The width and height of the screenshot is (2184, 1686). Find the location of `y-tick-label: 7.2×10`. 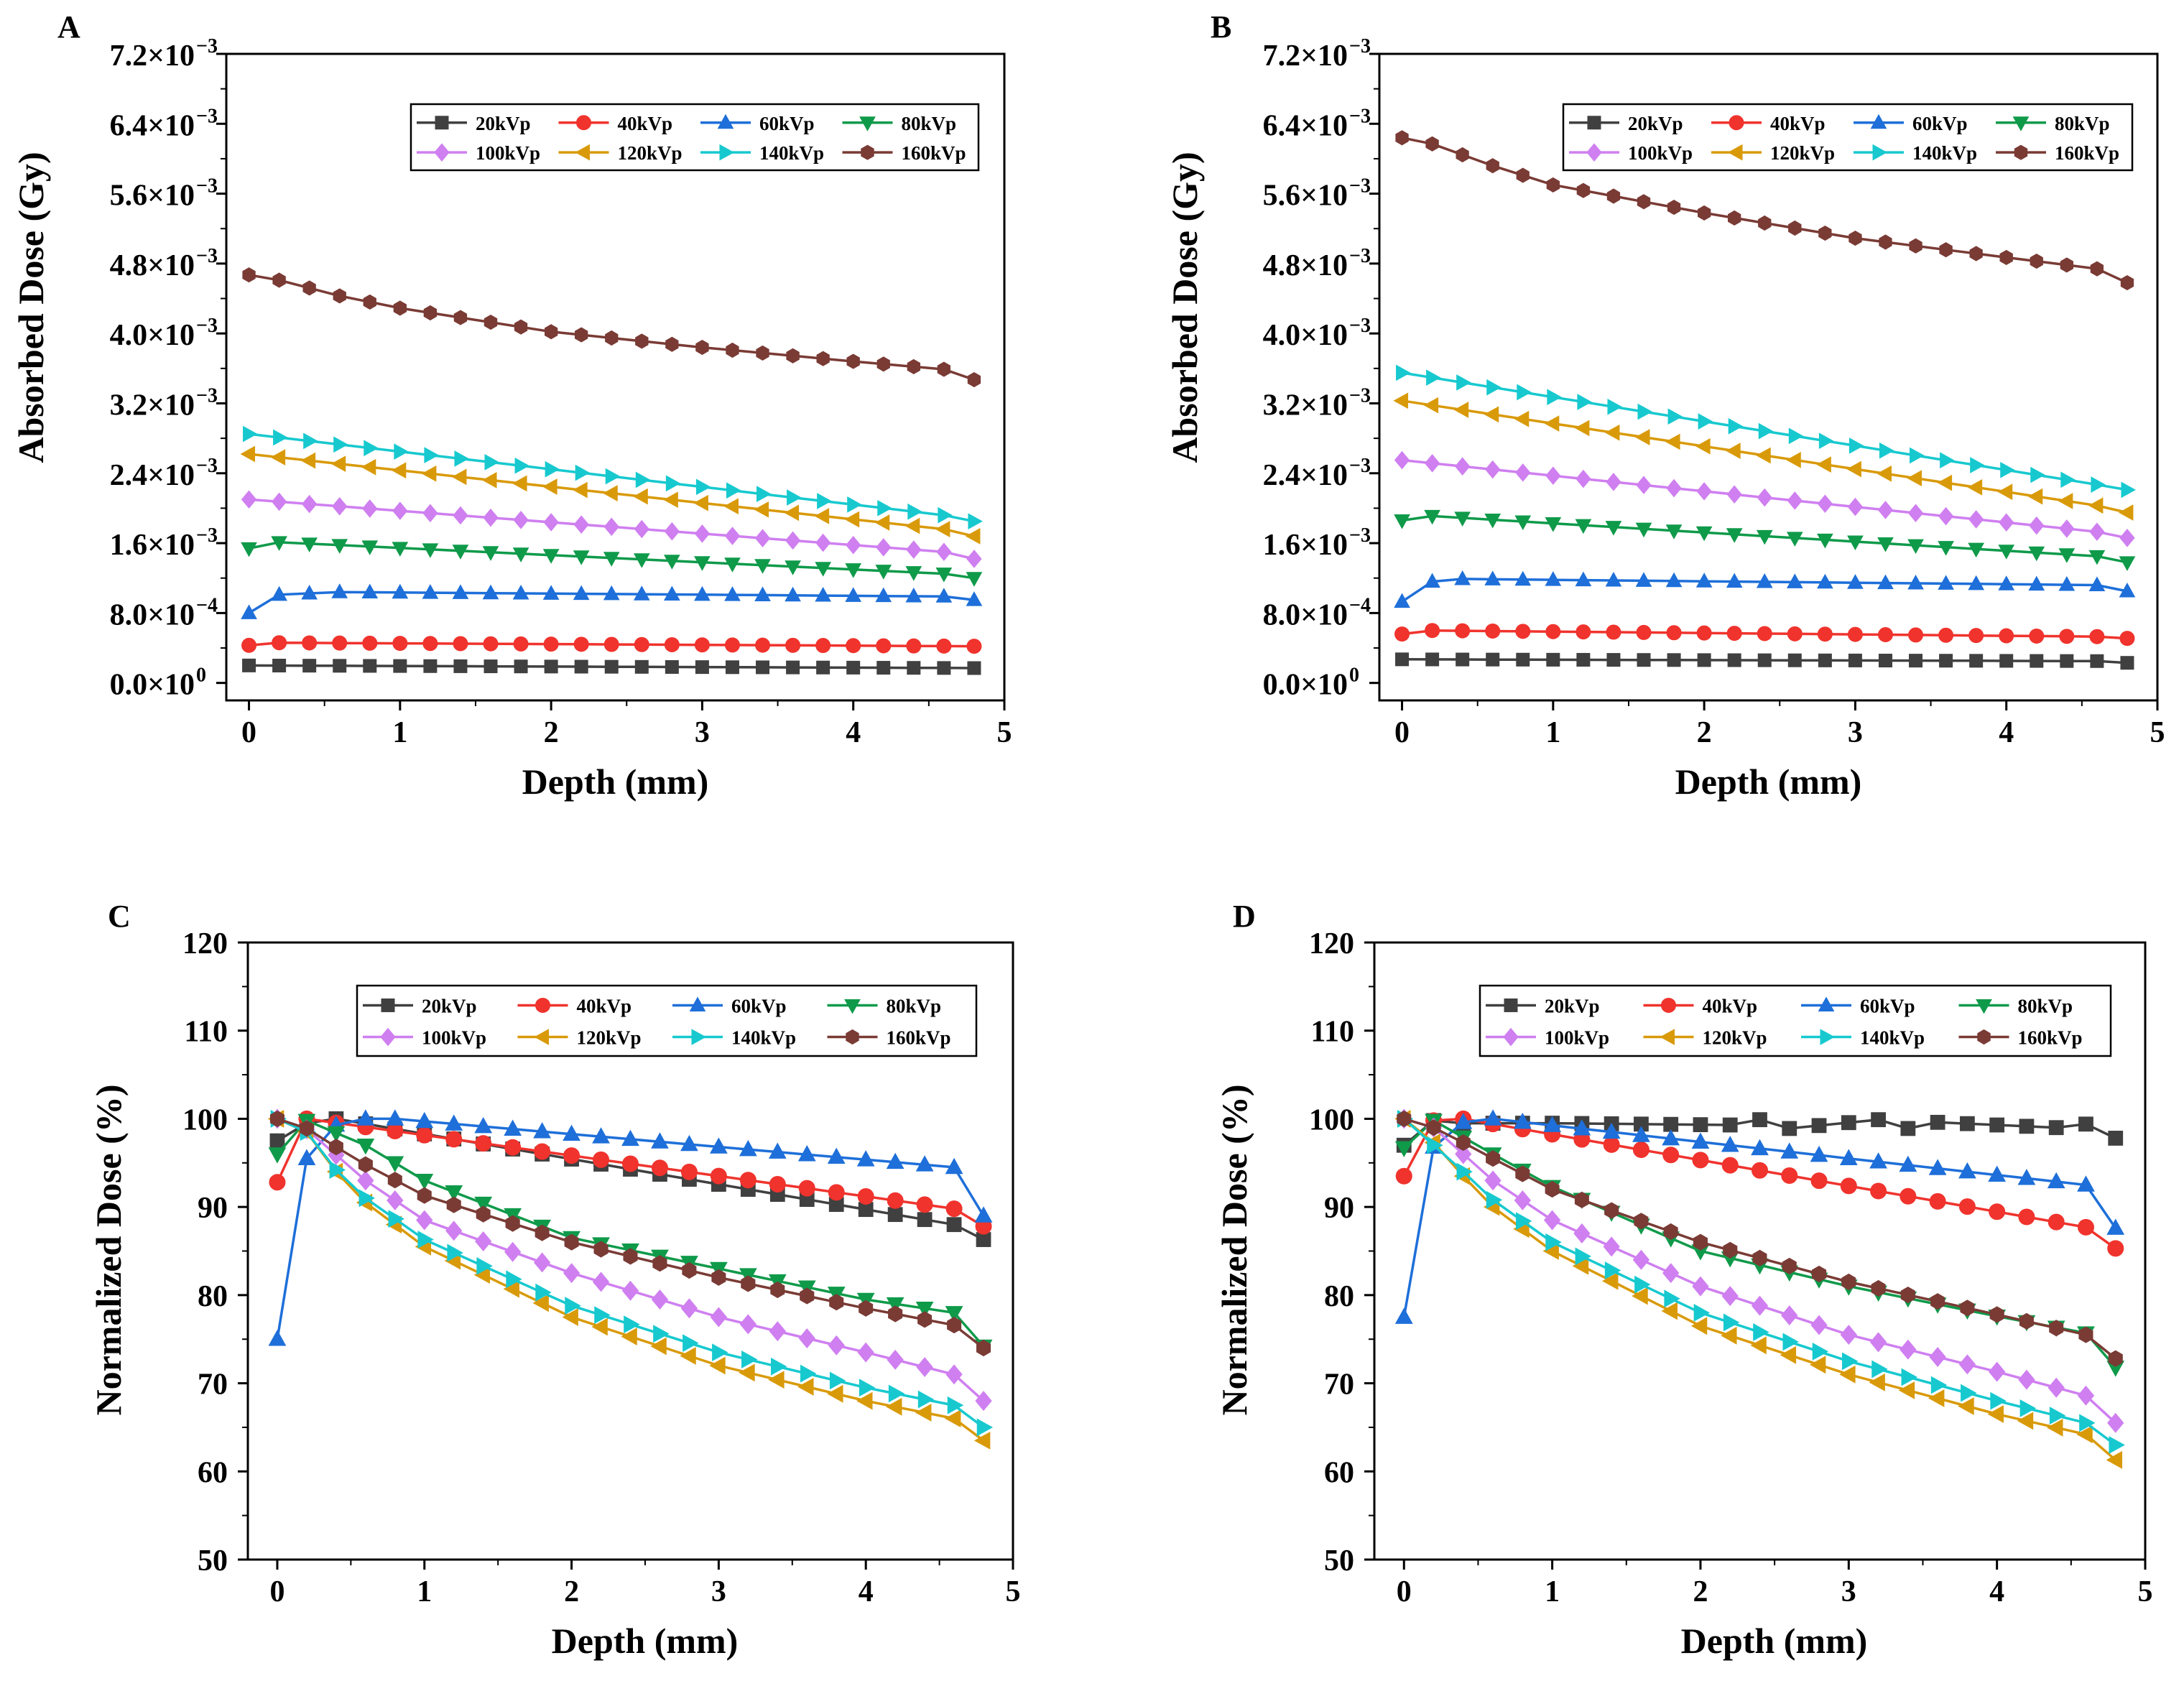

y-tick-label: 7.2×10 is located at coordinates (1305, 56).